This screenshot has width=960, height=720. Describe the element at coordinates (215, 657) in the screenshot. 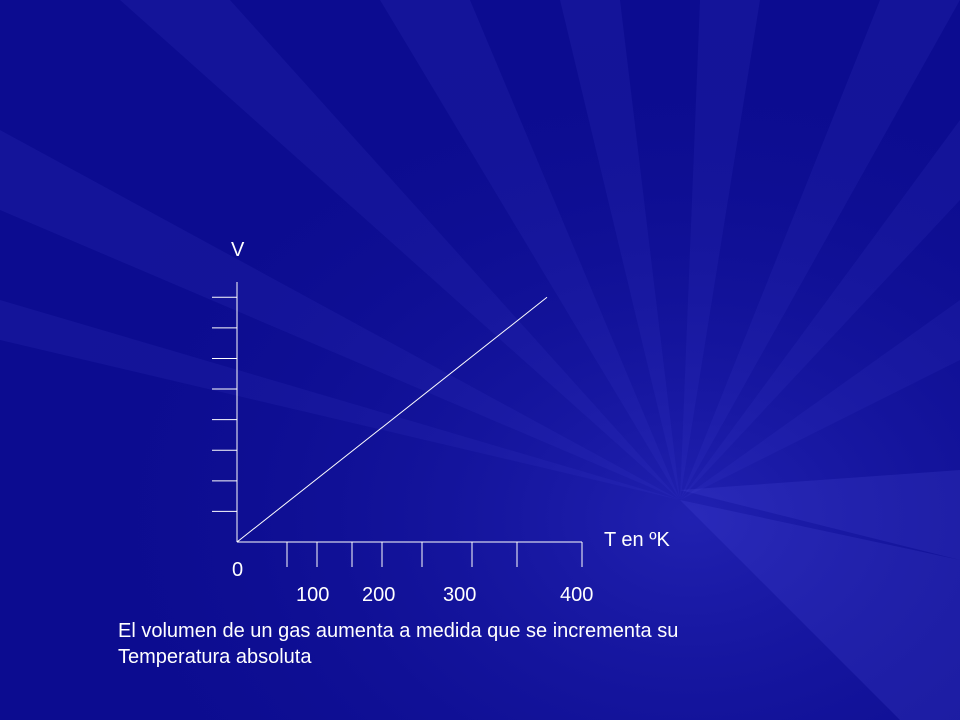

I see `caption-line: Temperatura absoluta` at that location.